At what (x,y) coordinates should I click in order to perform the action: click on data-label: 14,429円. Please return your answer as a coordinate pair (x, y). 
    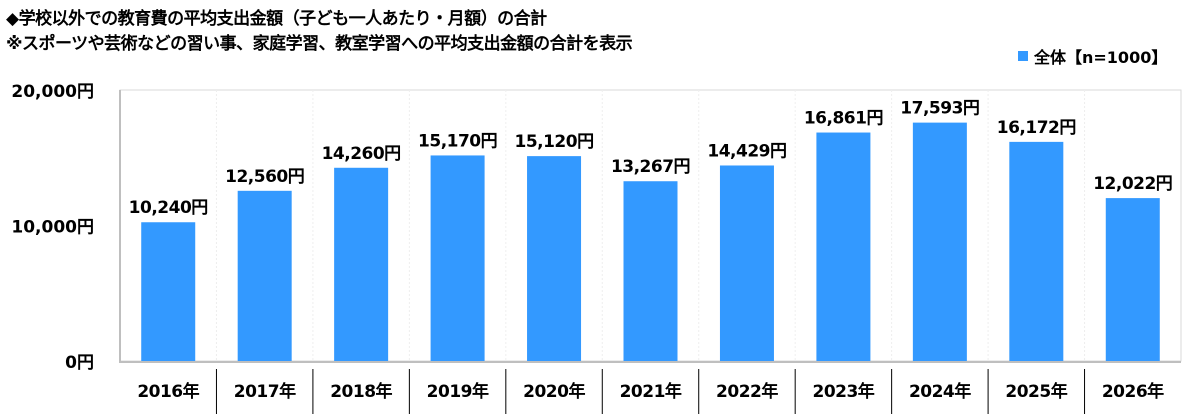
    Looking at the image, I should click on (746, 151).